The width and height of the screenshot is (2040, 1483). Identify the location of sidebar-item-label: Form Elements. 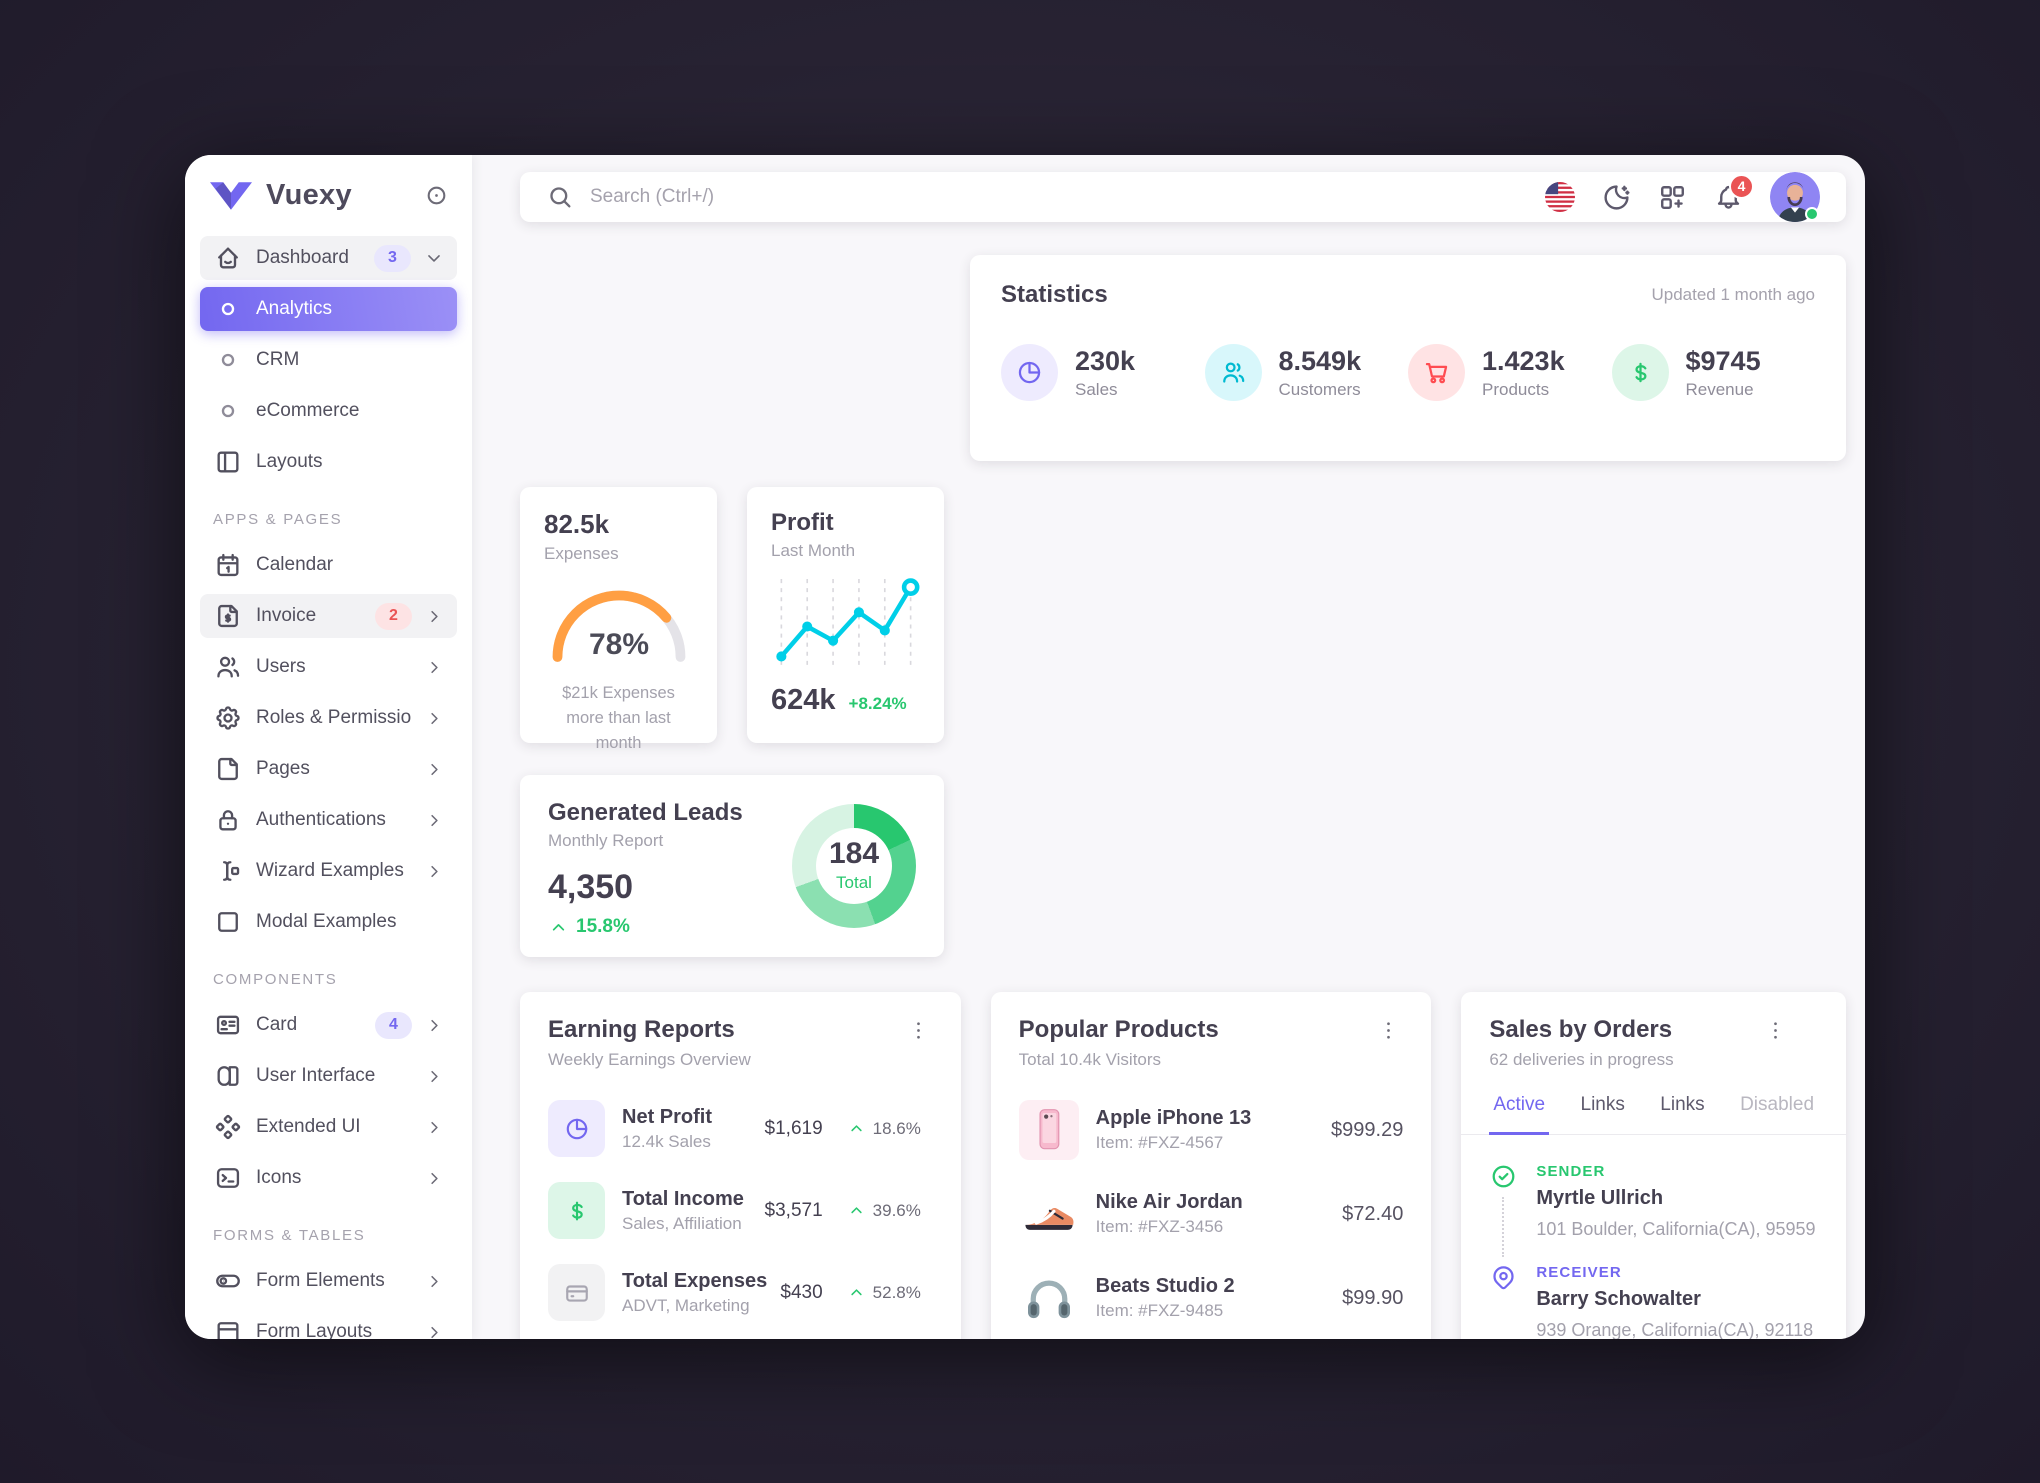
(320, 1280).